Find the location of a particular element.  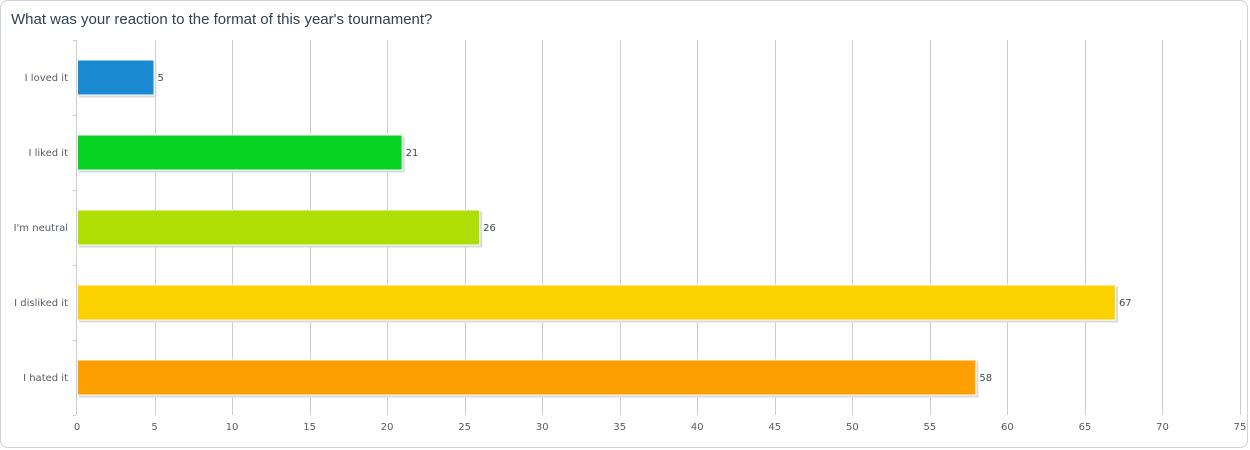

x-tick-label: 65 is located at coordinates (1085, 427).